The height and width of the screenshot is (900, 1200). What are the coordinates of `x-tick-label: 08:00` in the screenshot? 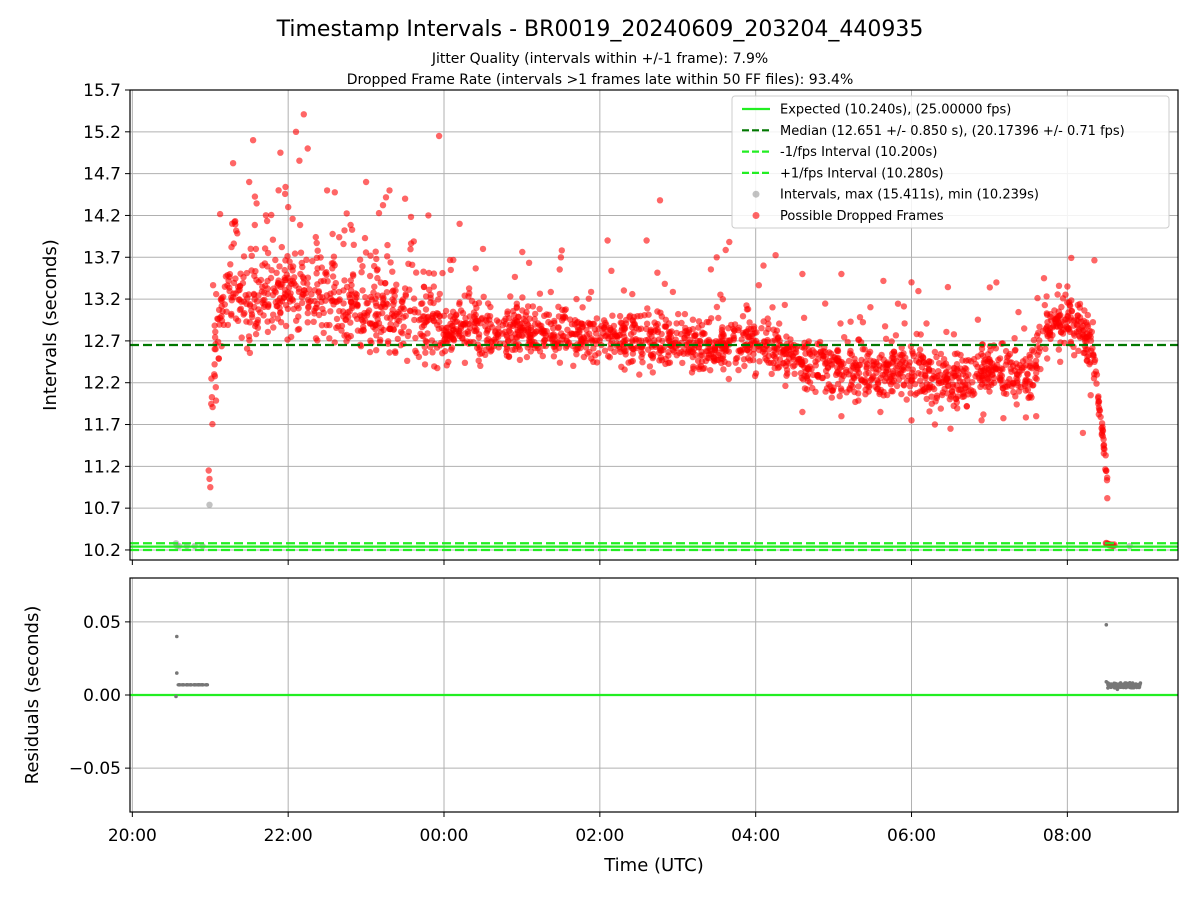 It's located at (1067, 836).